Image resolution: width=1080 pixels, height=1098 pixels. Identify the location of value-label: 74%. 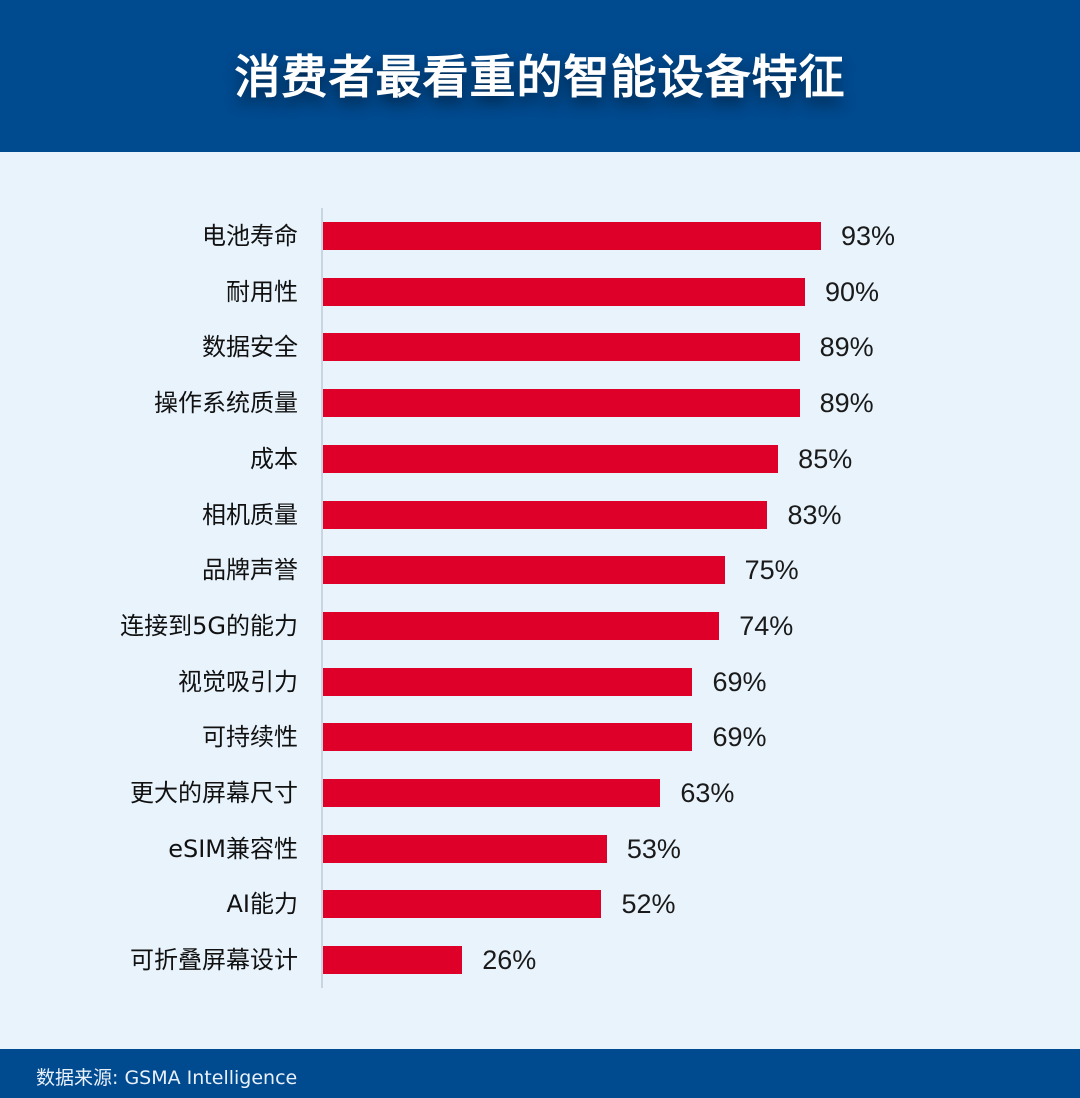
(766, 625).